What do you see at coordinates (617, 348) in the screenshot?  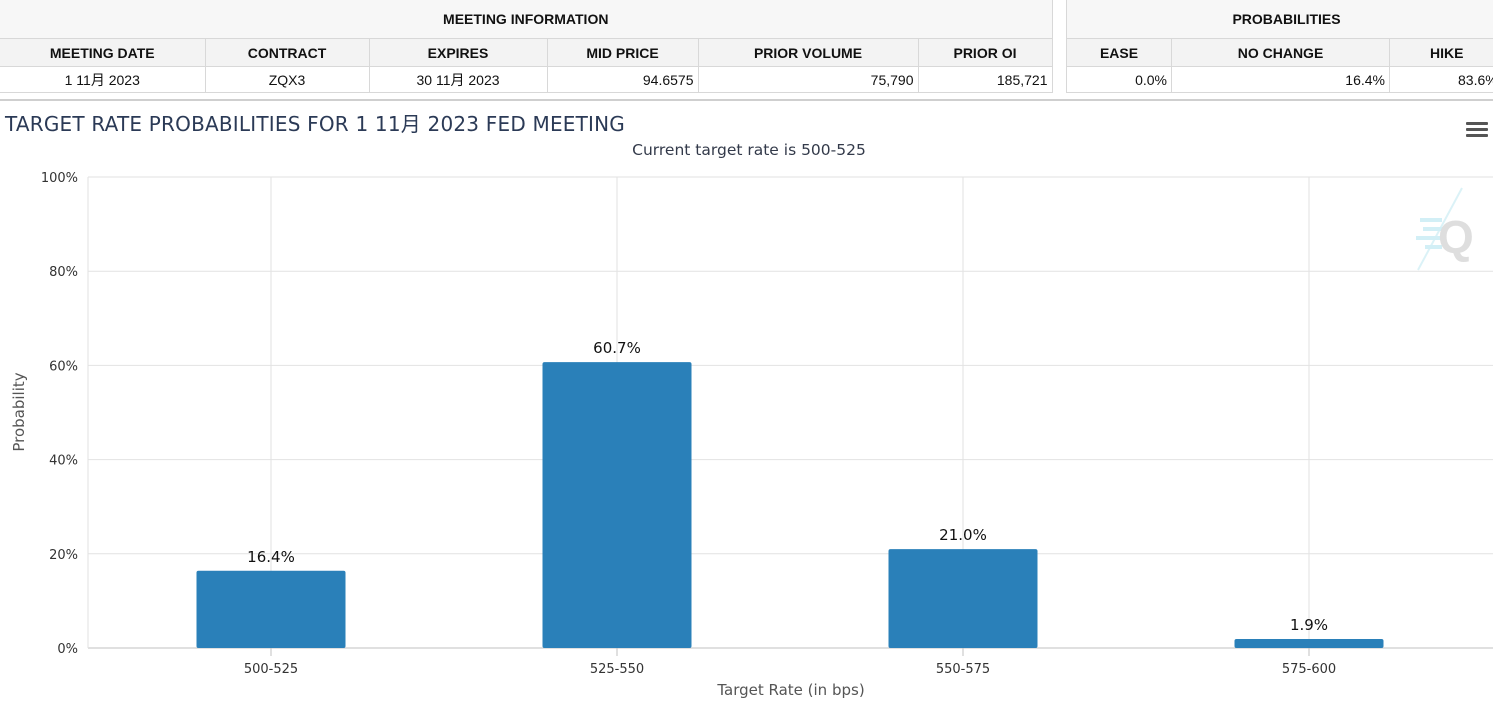 I see `data-label: 60.7%` at bounding box center [617, 348].